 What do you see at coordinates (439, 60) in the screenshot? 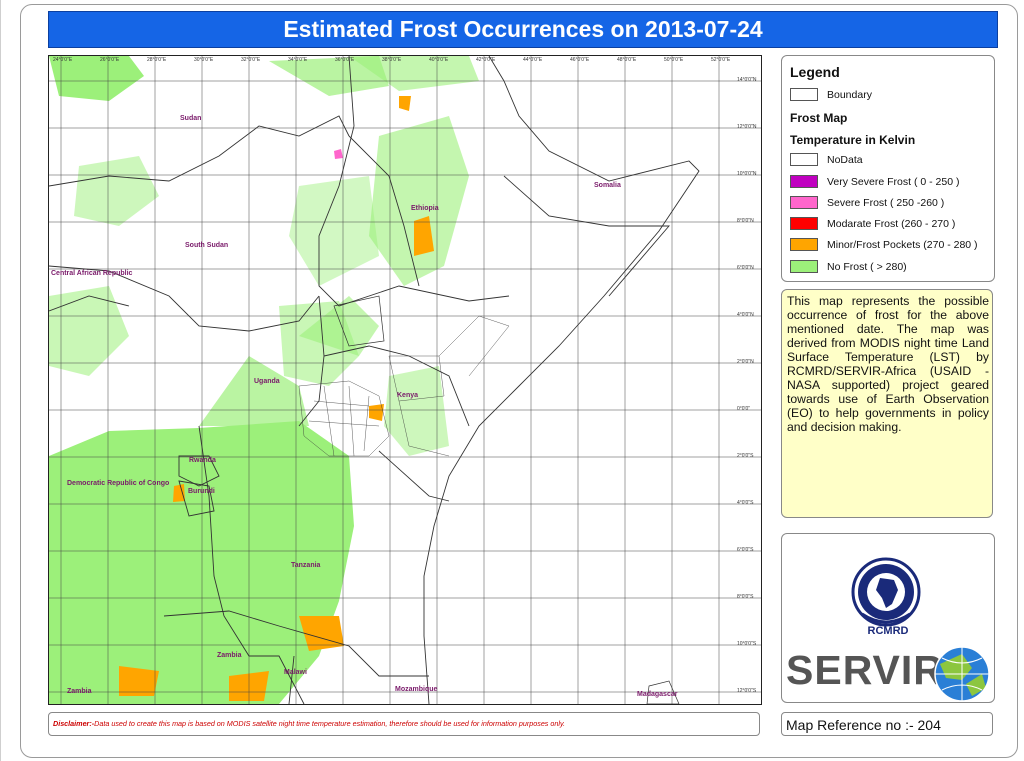
I see `lon-tick-label: 40°0'0"E` at bounding box center [439, 60].